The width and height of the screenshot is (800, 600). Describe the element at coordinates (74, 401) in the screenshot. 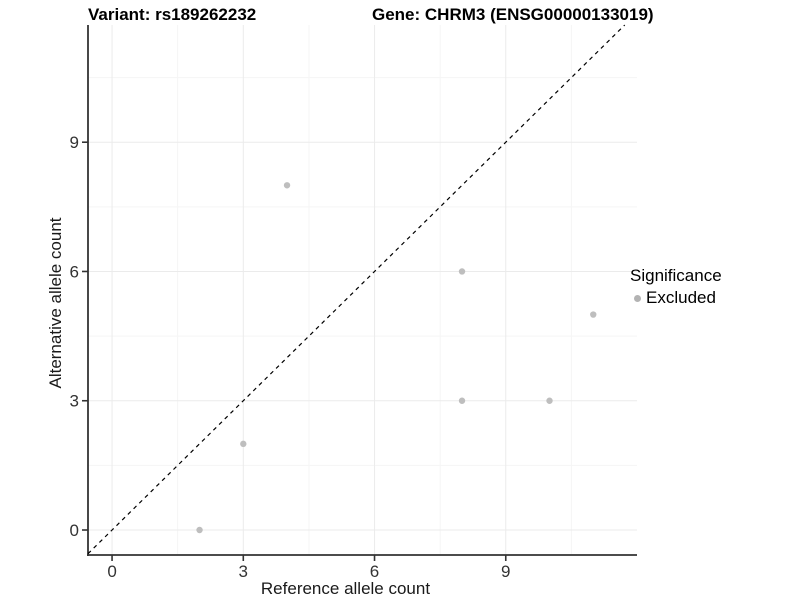

I see `y-tick-label: 3` at that location.